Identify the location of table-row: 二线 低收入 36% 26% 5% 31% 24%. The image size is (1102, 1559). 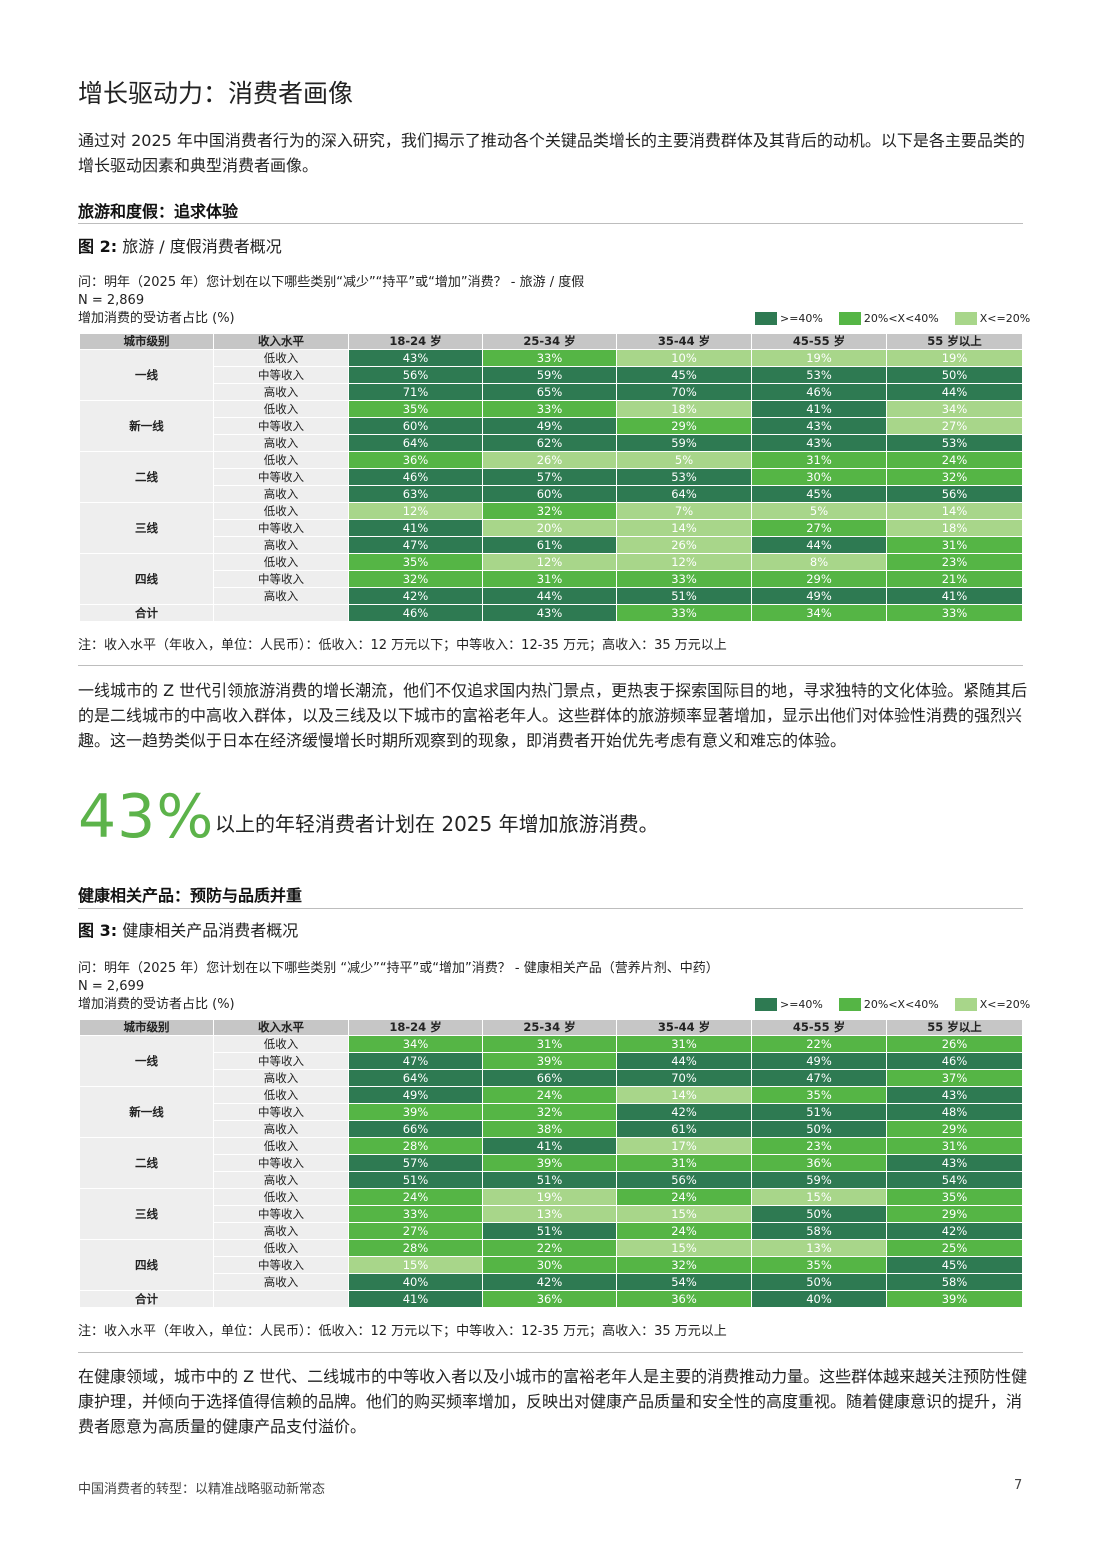
(551, 477).